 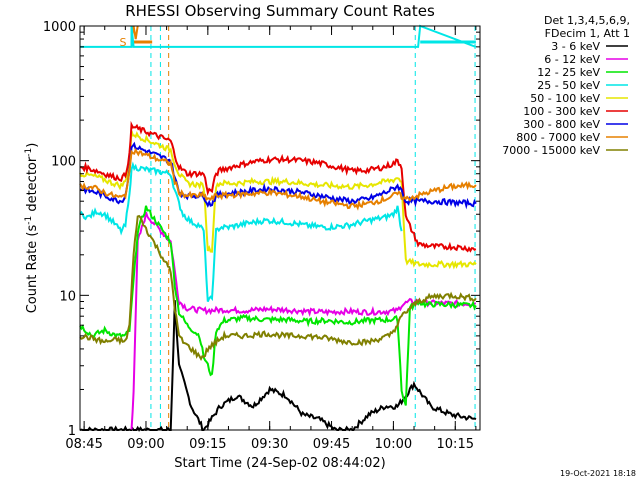 I want to click on legend-label-5: 100 - 300 keV, so click(x=561, y=111).